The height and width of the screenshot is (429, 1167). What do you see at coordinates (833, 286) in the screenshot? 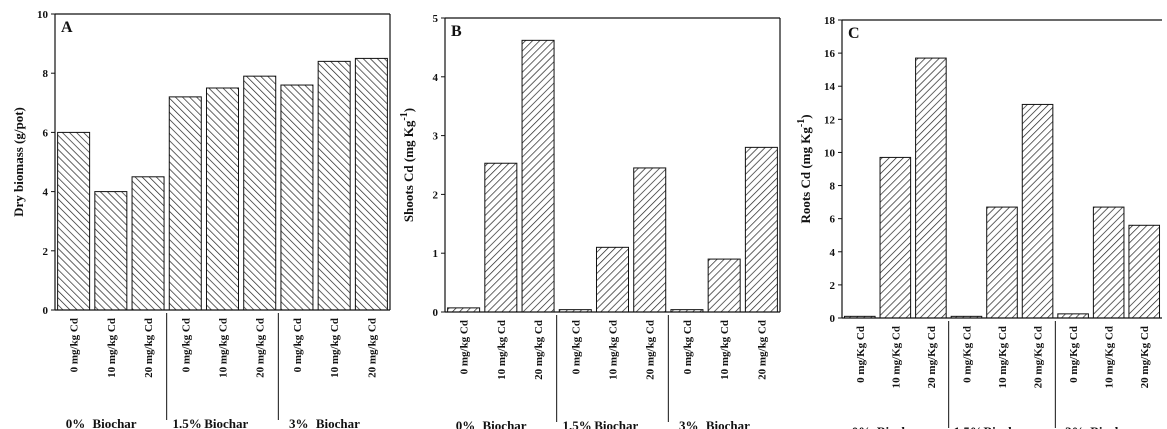
I see `ytick-label-p2-1: 2` at bounding box center [833, 286].